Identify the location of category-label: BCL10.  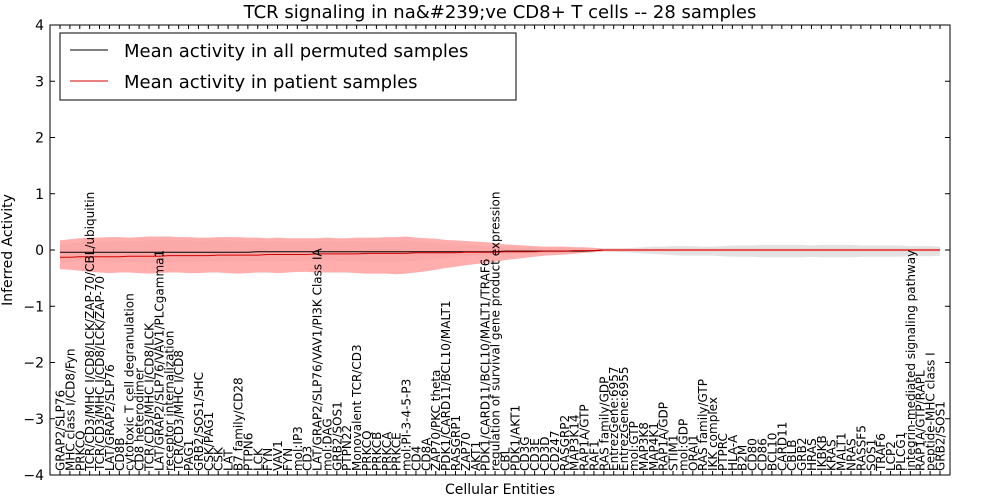
(772, 452).